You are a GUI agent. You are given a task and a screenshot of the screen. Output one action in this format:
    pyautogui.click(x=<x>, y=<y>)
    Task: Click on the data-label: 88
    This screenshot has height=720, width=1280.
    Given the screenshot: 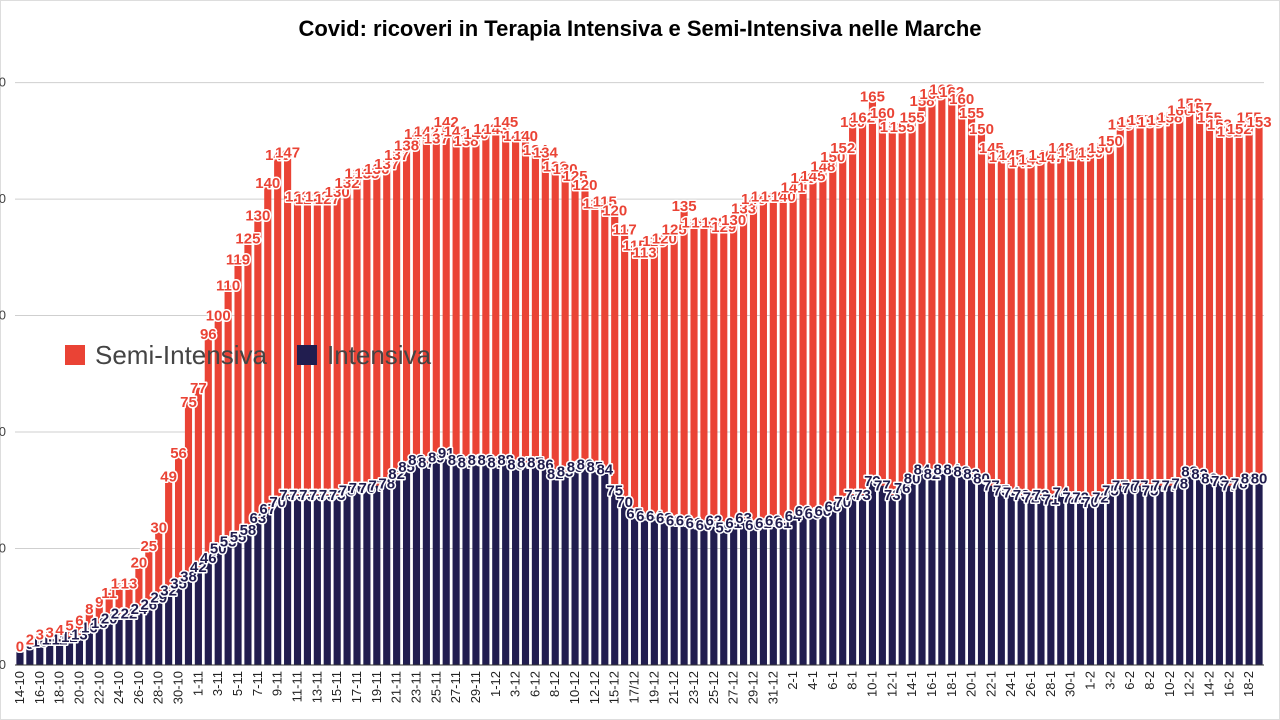 What is the action you would take?
    pyautogui.click(x=416, y=460)
    